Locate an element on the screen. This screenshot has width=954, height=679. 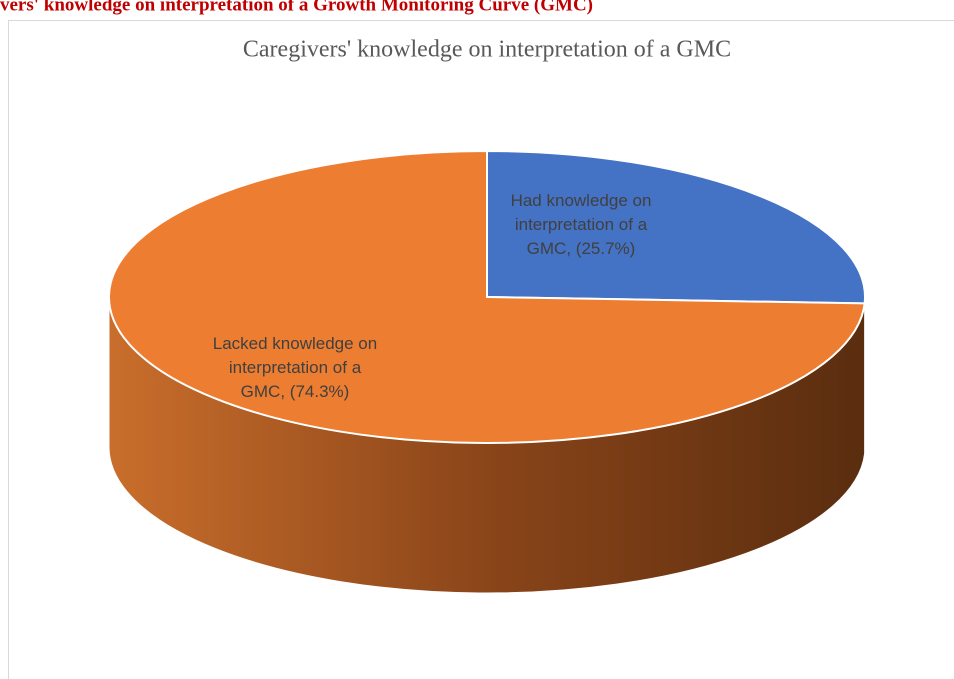
pie-slice is located at coordinates (676, 227).